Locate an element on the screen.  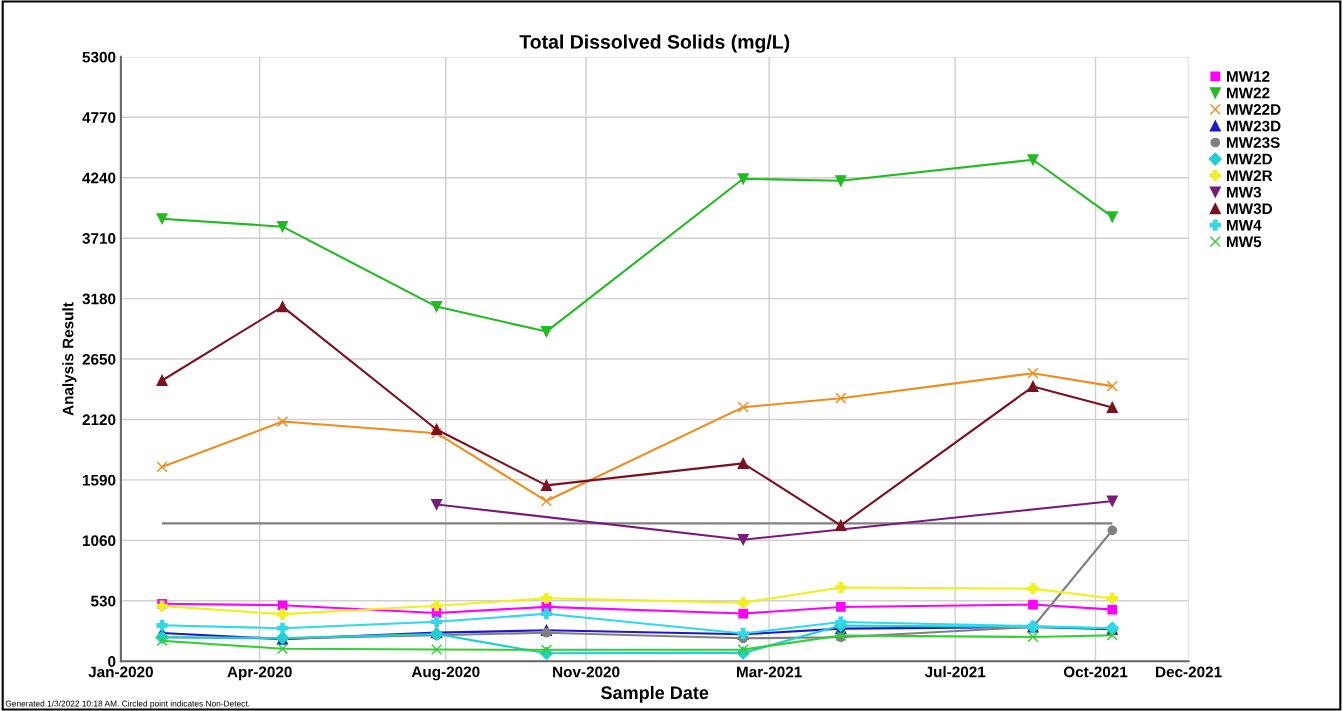
y-tick-label: 1590 is located at coordinates (99, 480).